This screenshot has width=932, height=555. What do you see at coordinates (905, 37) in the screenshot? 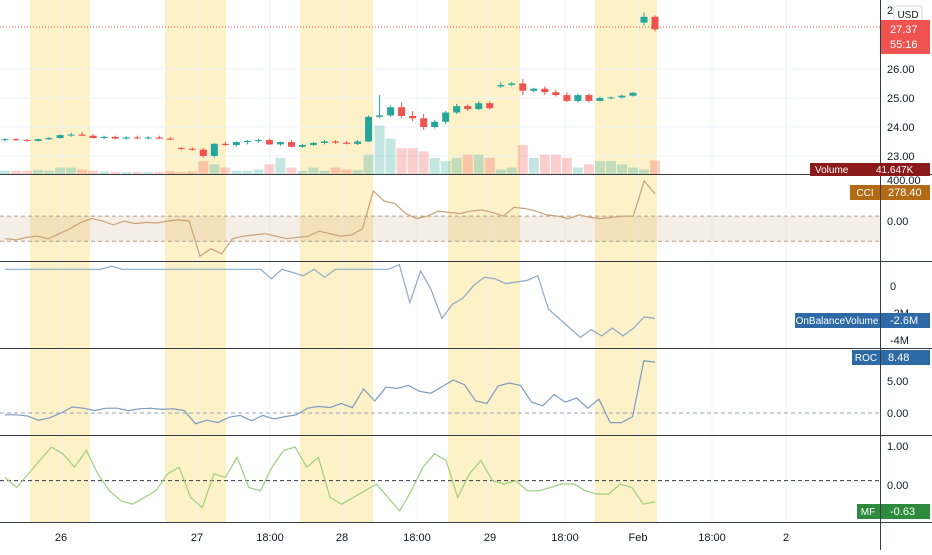
I see `last-price-badge: 27.37 55:16` at bounding box center [905, 37].